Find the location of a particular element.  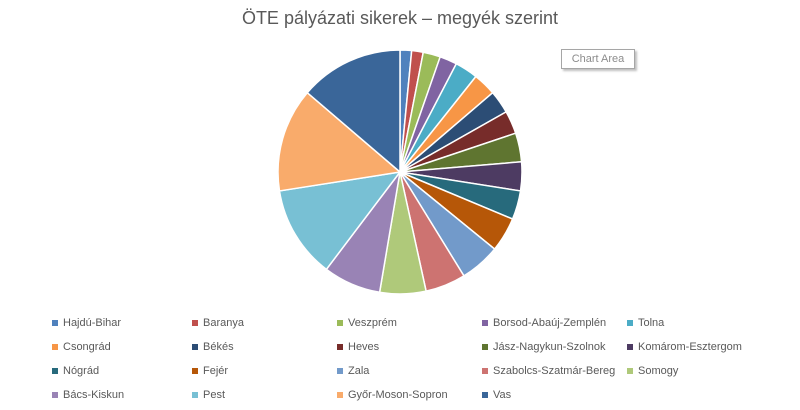

legend-item: Tolna is located at coordinates (697, 323).